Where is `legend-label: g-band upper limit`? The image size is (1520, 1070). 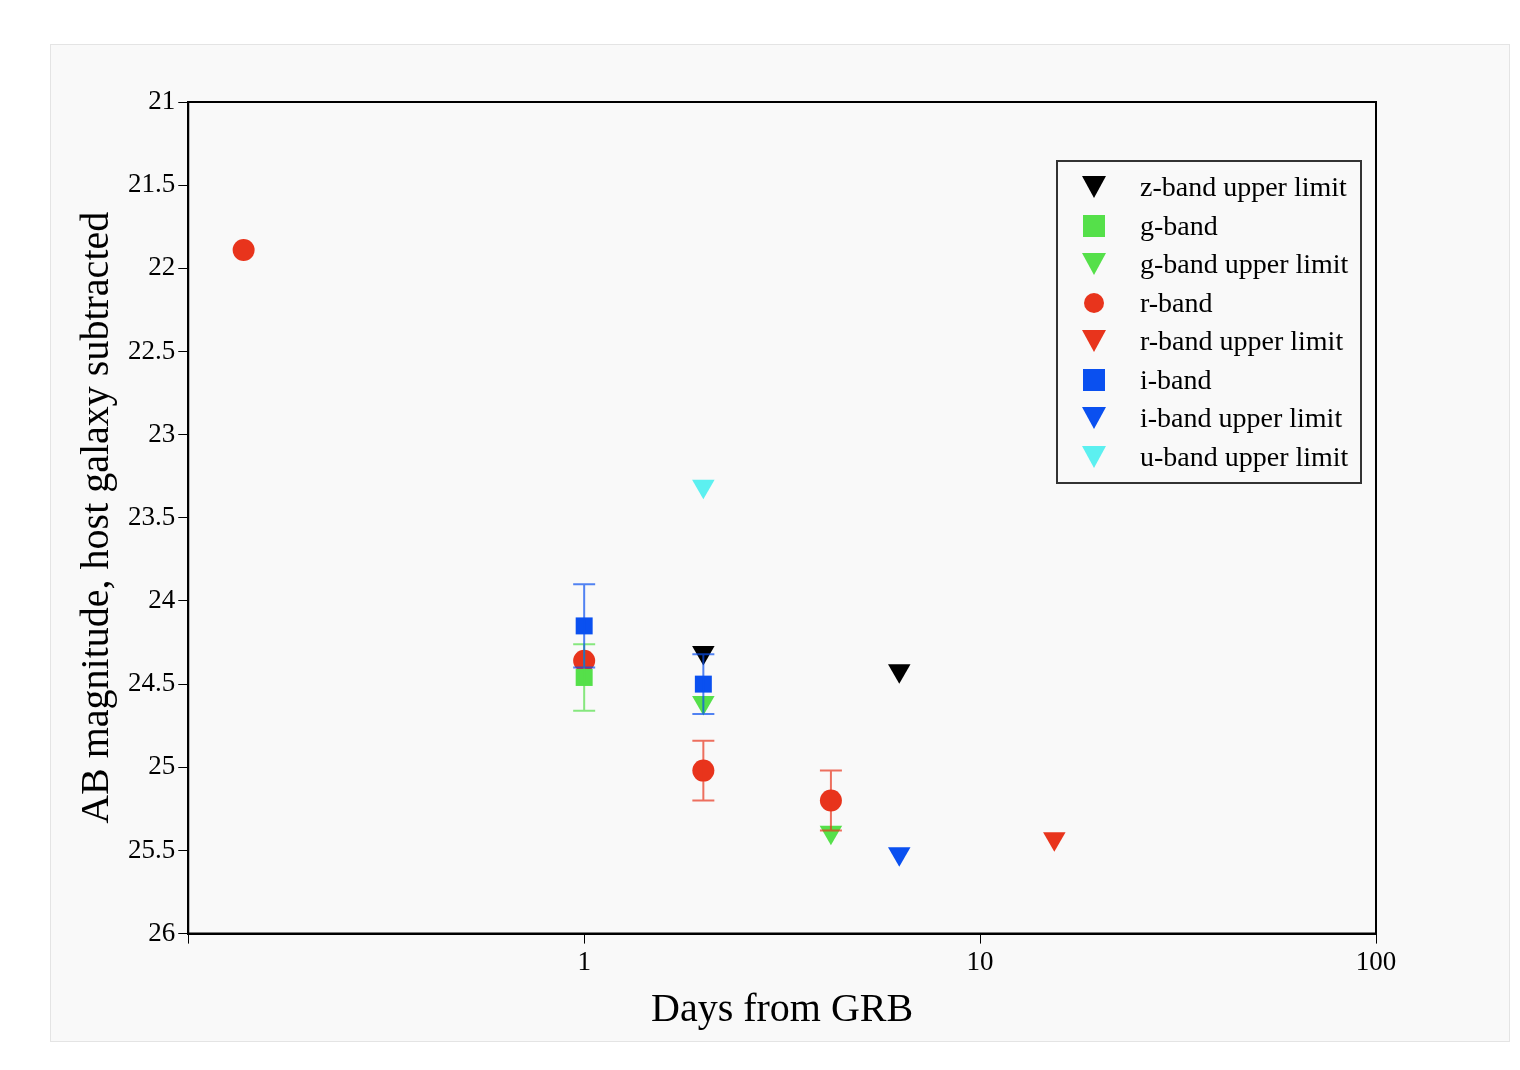
legend-label: g-band upper limit is located at coordinates (1244, 264).